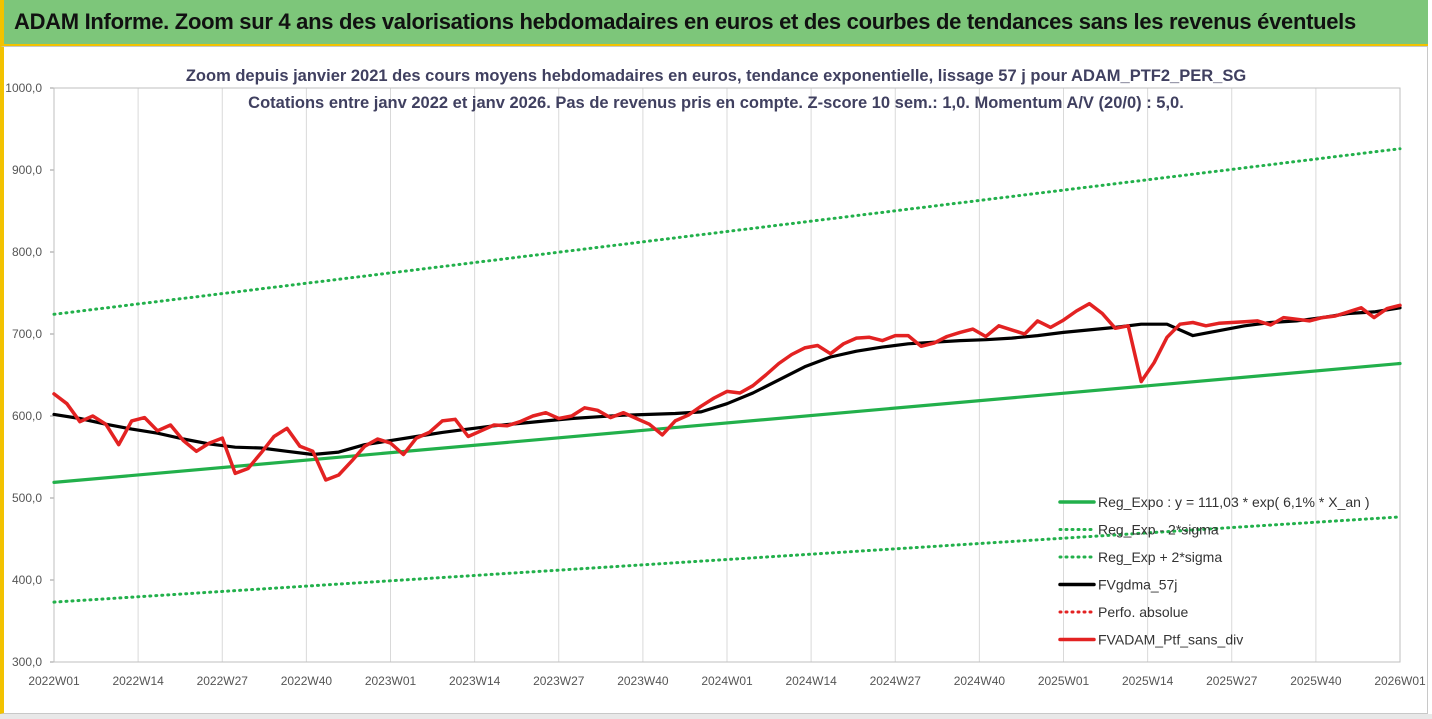 The image size is (1432, 719). I want to click on x-tick-label: 2024W14, so click(811, 681).